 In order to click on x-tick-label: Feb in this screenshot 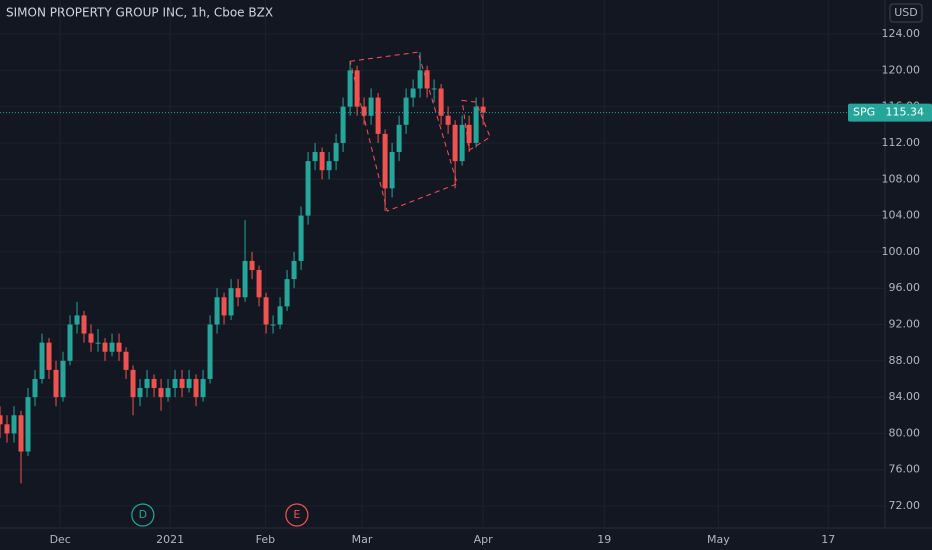, I will do `click(265, 539)`.